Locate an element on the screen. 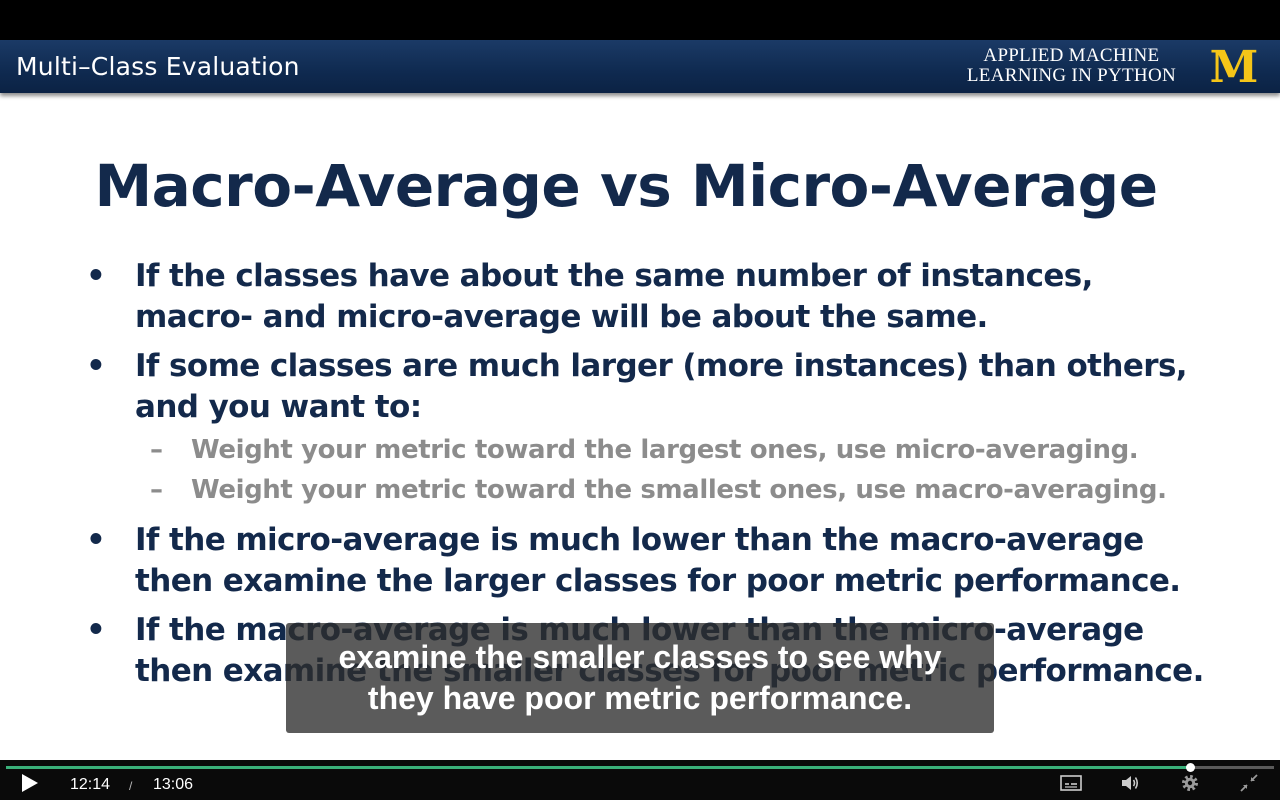  duration: 13:06 is located at coordinates (173, 784).